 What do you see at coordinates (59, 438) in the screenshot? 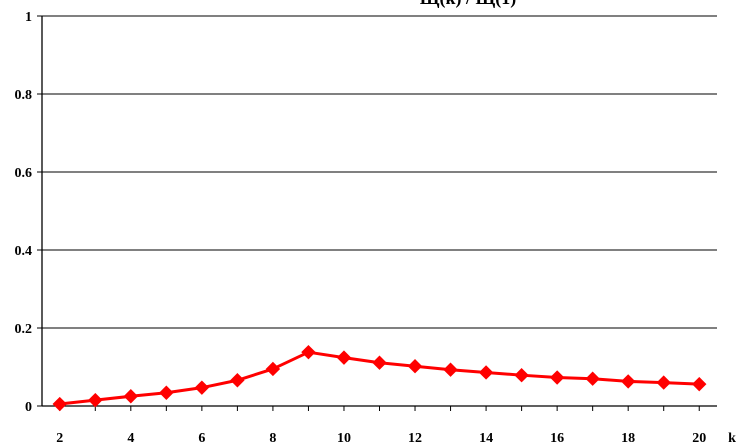
I see `x-tick-label-0: 2` at bounding box center [59, 438].